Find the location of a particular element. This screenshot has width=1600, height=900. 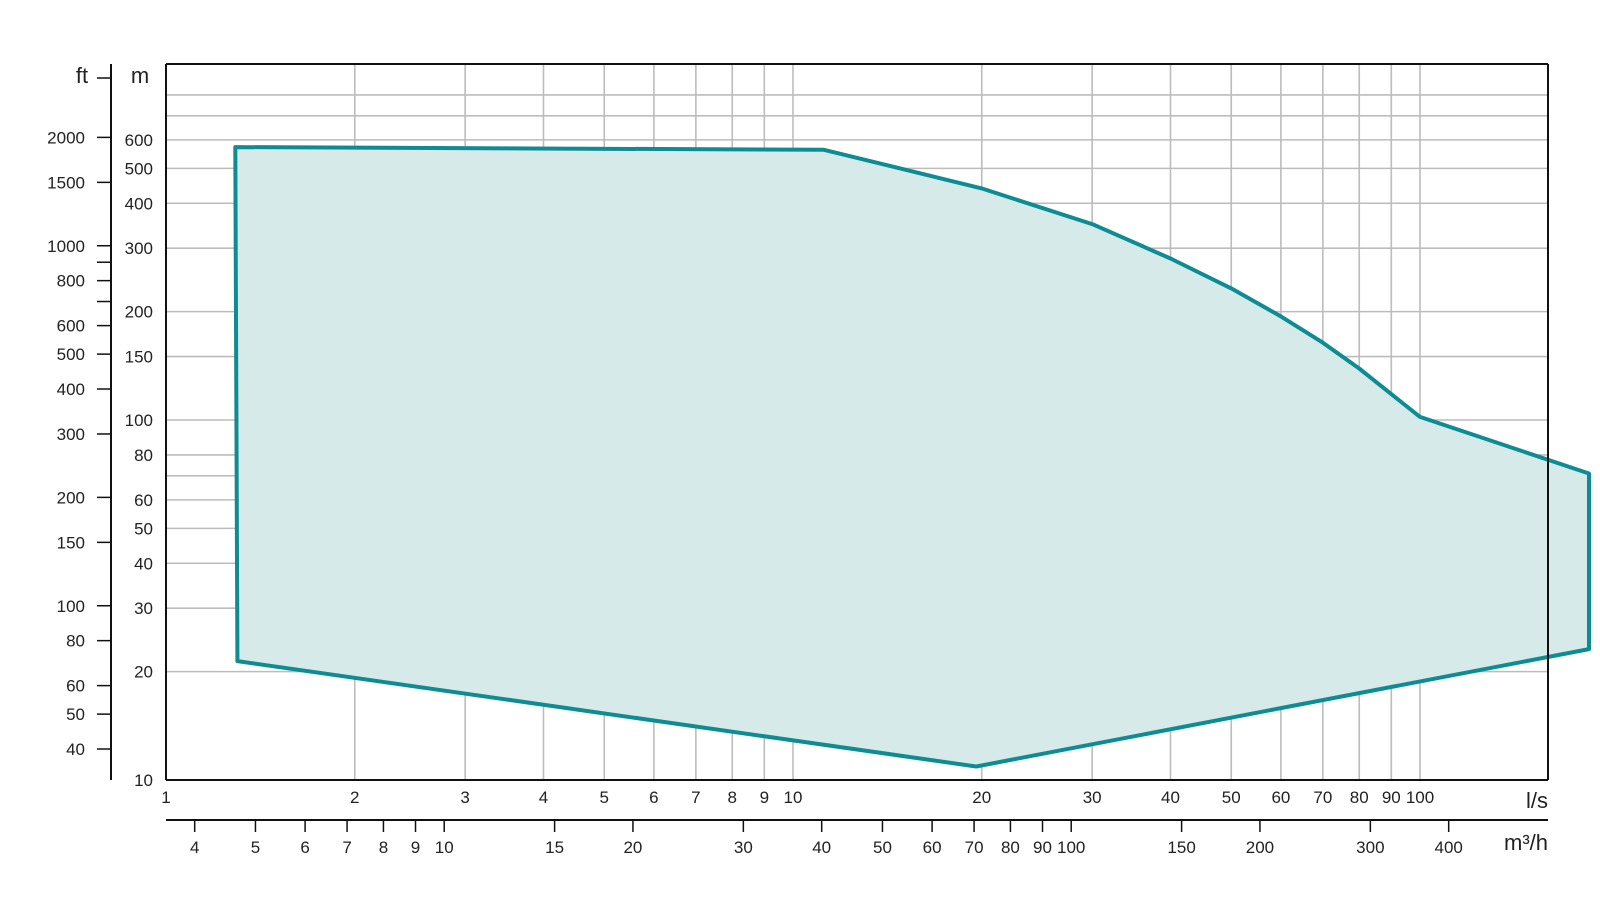

secondary-y-tick-label: 1500 is located at coordinates (66, 182).